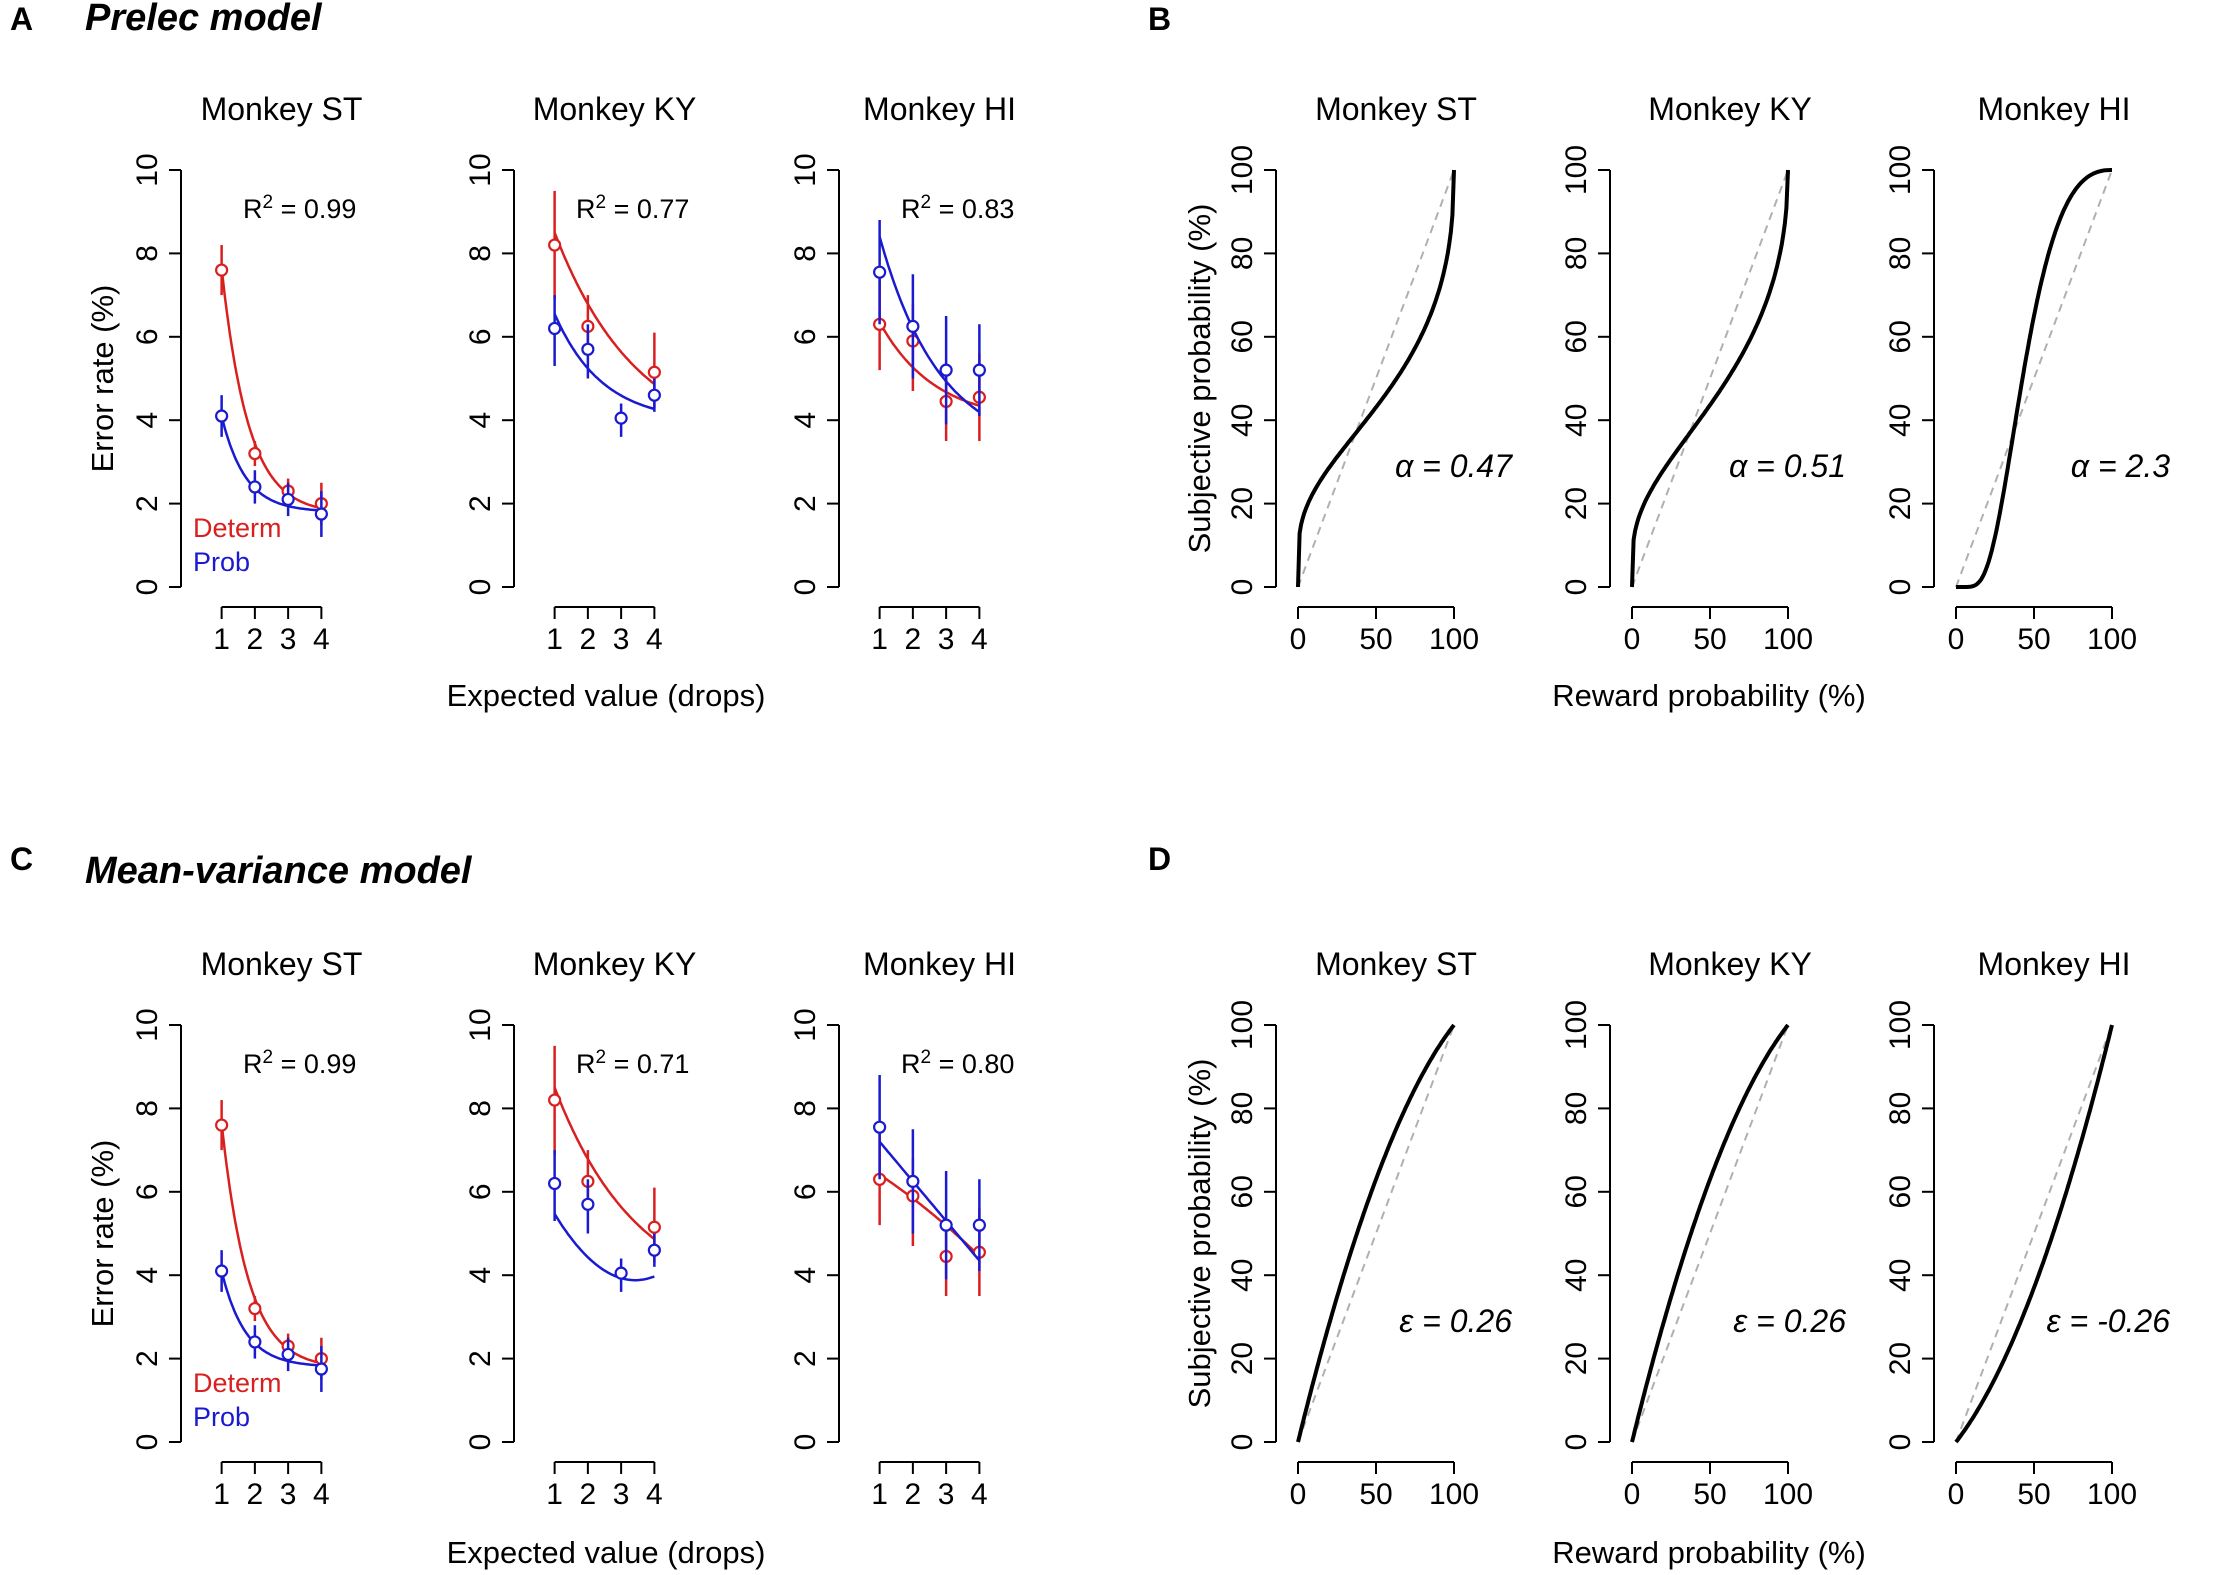 This screenshot has width=2219, height=1575. Describe the element at coordinates (21, 859) in the screenshot. I see `panel-letter-c: C` at that location.